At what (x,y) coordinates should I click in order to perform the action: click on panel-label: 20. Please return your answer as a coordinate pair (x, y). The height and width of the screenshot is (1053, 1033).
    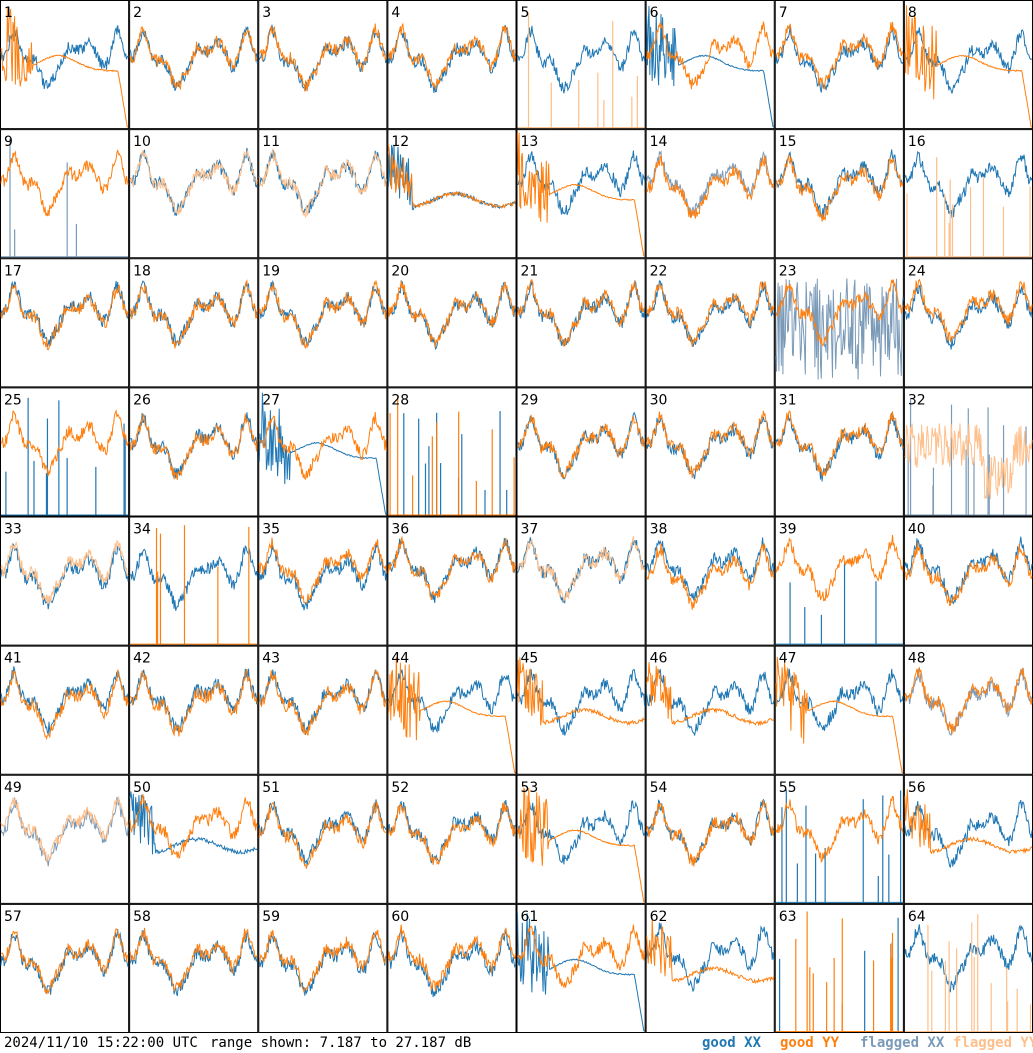
    Looking at the image, I should click on (400, 271).